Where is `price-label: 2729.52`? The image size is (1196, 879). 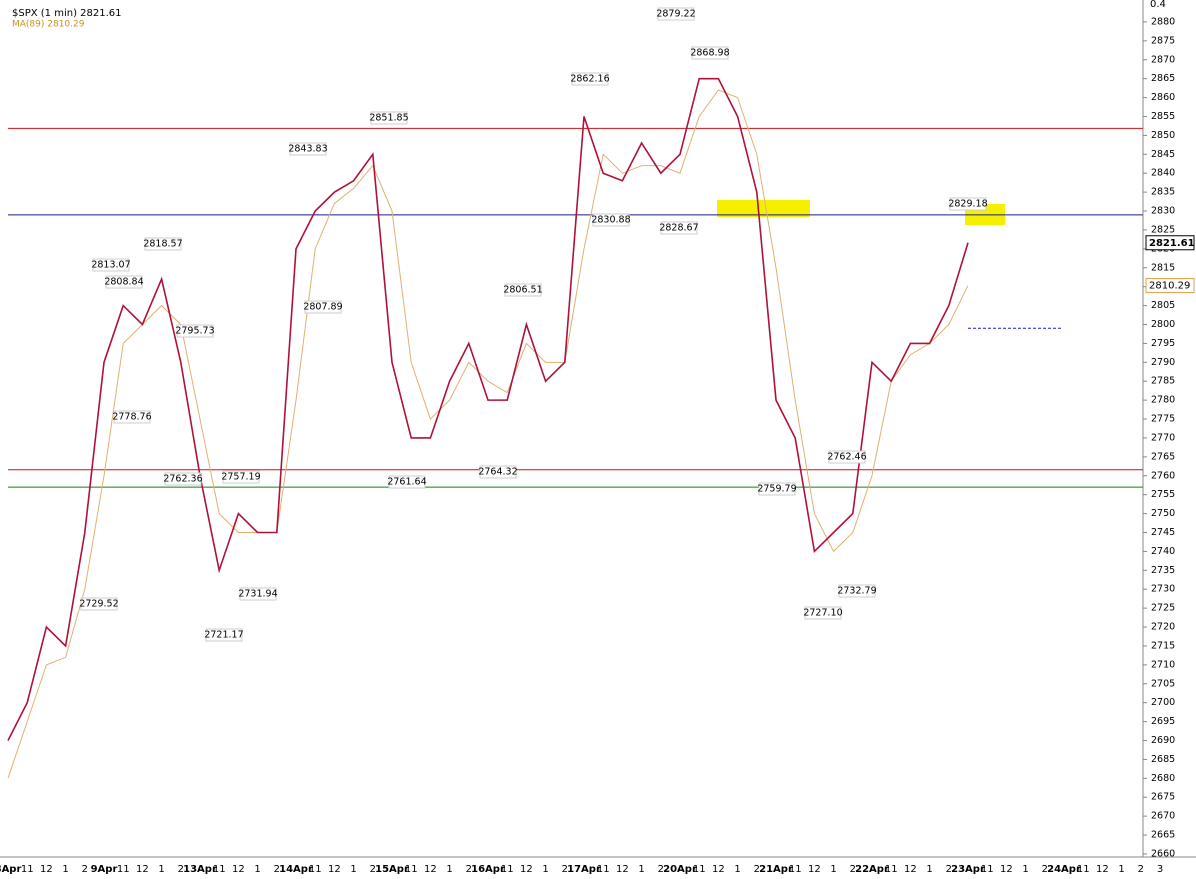
price-label: 2729.52 is located at coordinates (98, 604).